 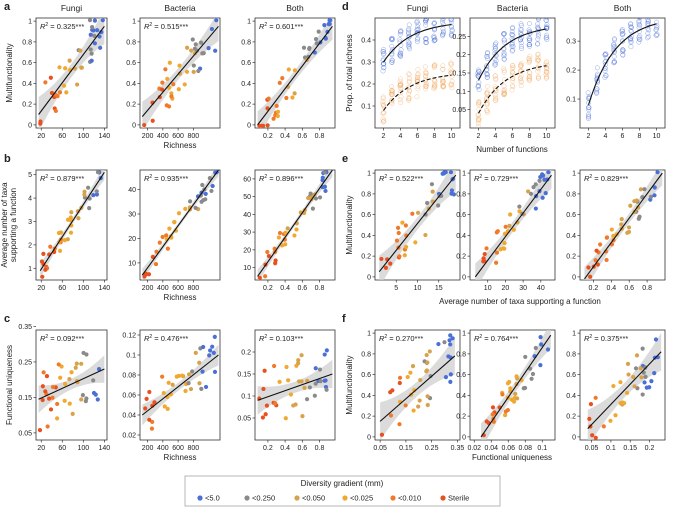 I want to click on r2-annotation: R2 = 0.092***, so click(x=62, y=338).